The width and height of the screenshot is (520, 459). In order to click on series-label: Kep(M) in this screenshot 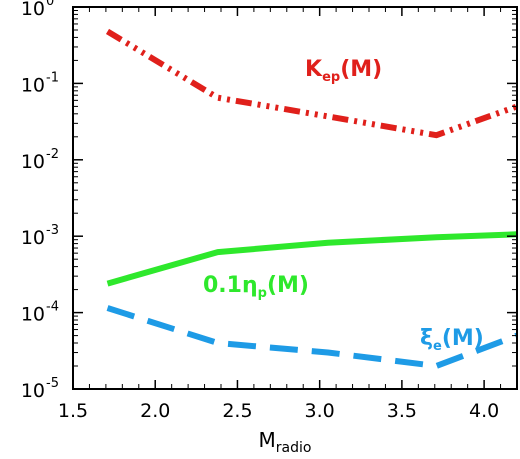, I will do `click(343, 71)`.